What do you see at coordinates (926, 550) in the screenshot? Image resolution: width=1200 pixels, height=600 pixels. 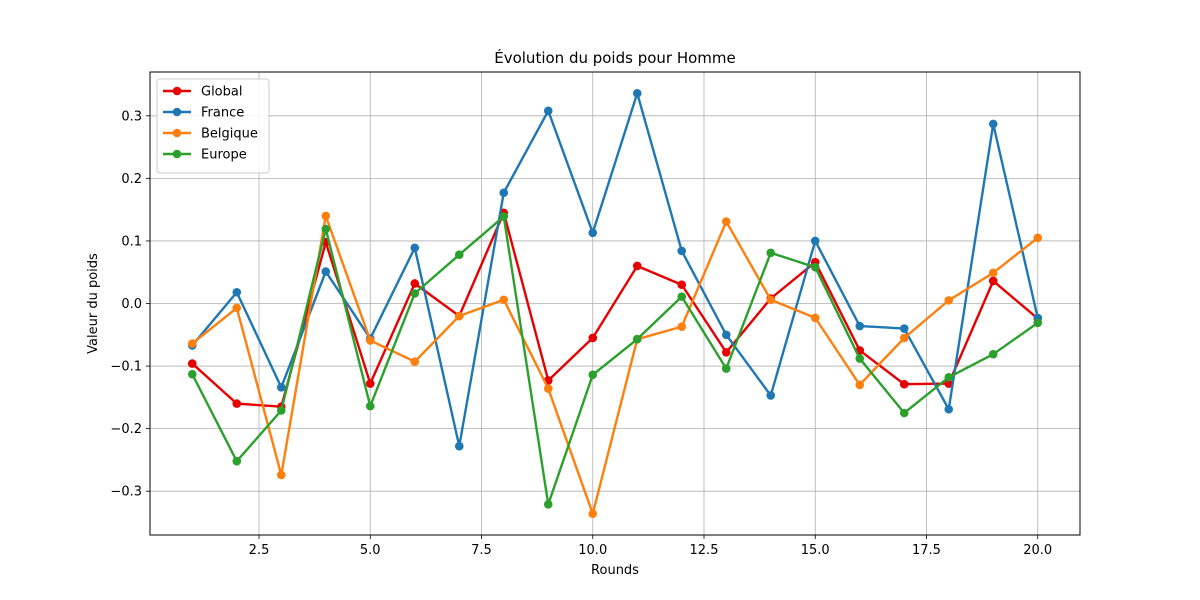 I see `x-tick-label: 17.5` at bounding box center [926, 550].